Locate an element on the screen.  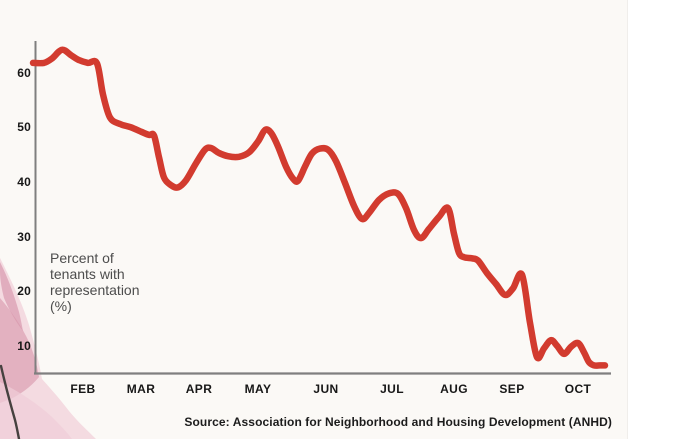
month-label: OCT is located at coordinates (578, 389).